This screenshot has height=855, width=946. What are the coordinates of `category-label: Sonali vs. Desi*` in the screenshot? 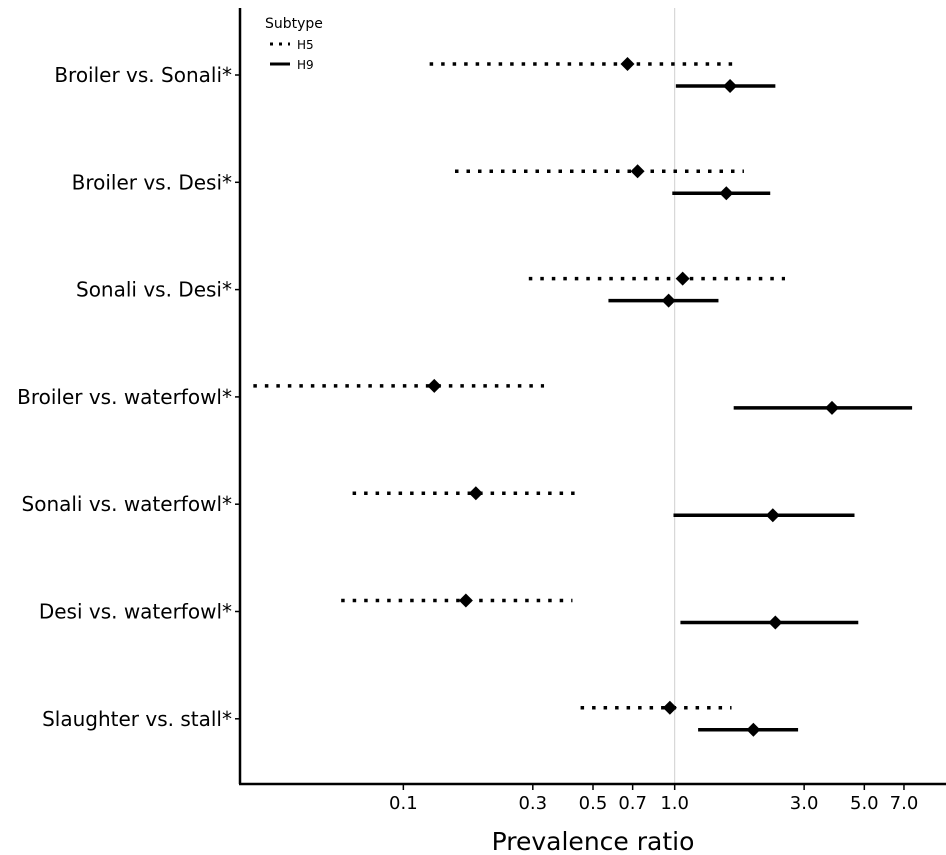 It's located at (154, 290).